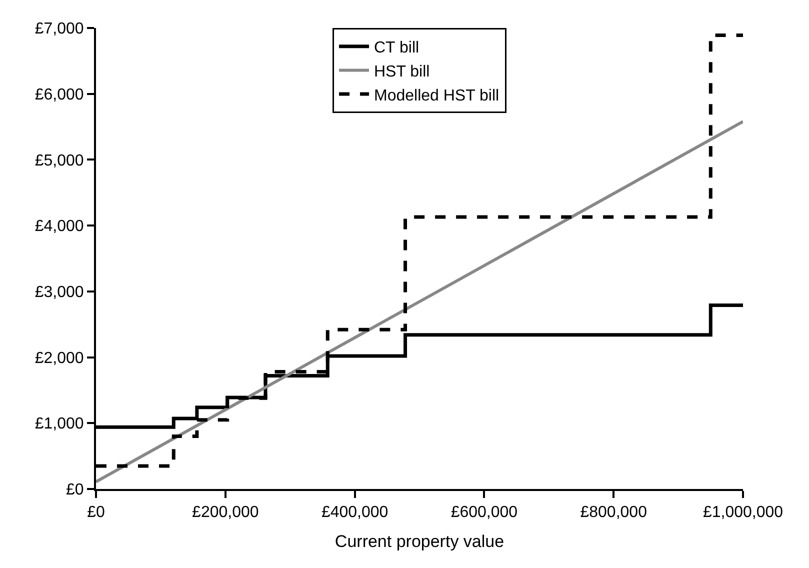 The width and height of the screenshot is (809, 568). Describe the element at coordinates (59, 293) in the screenshot. I see `y-tick-label: £3,000` at that location.